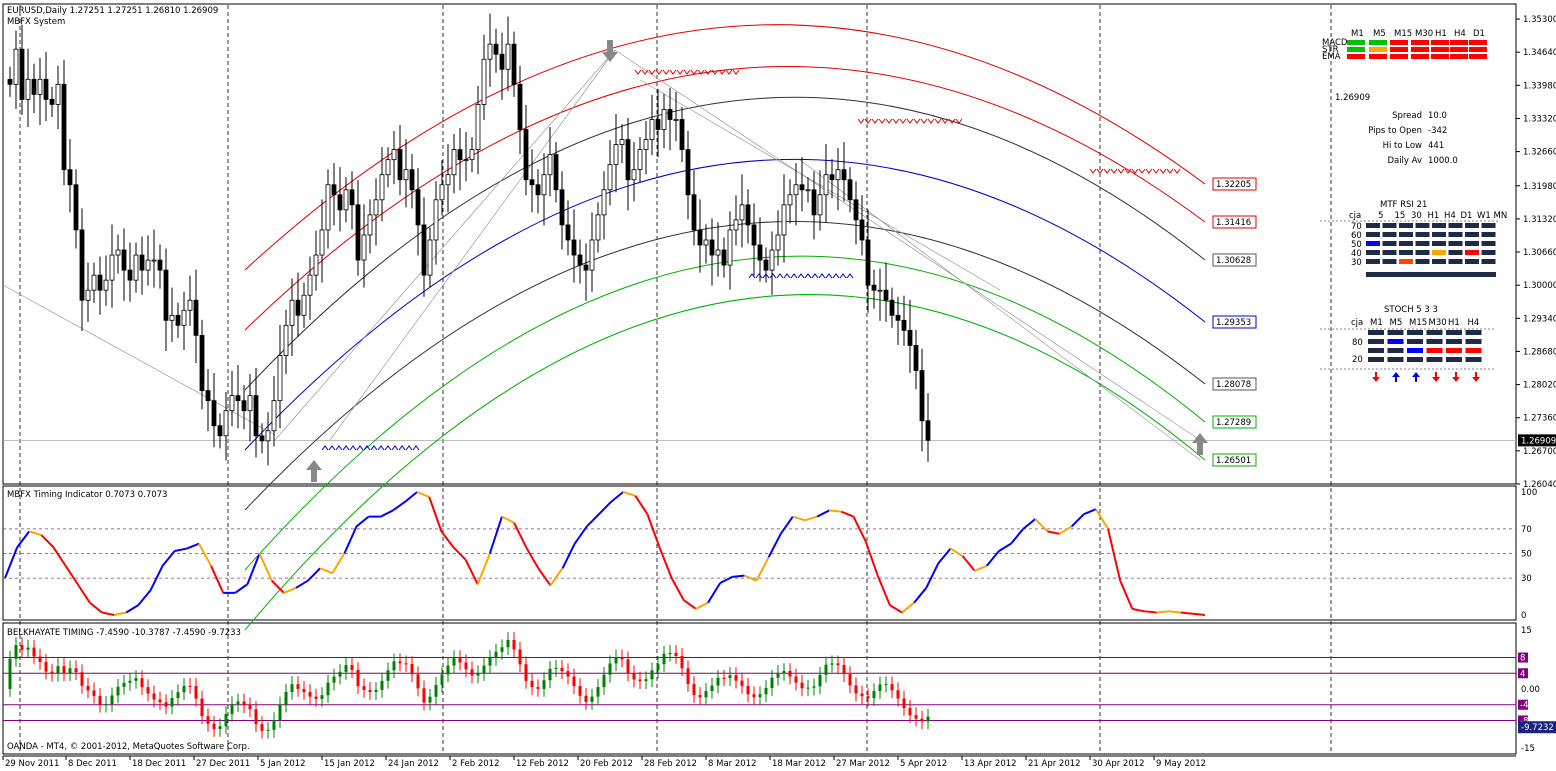 The width and height of the screenshot is (1556, 771). I want to click on rsi-header: 15, so click(1400, 216).